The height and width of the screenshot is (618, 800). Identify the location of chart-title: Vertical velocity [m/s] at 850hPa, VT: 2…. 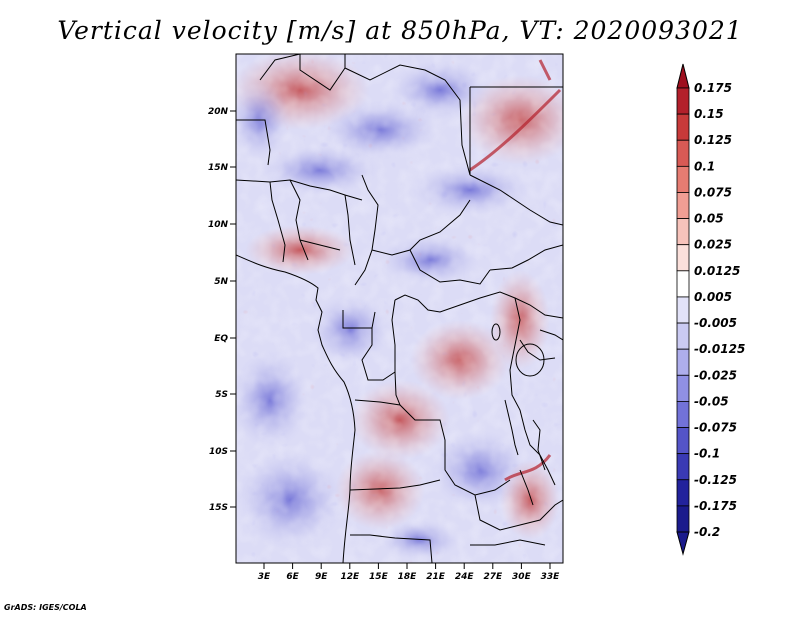
(400, 30).